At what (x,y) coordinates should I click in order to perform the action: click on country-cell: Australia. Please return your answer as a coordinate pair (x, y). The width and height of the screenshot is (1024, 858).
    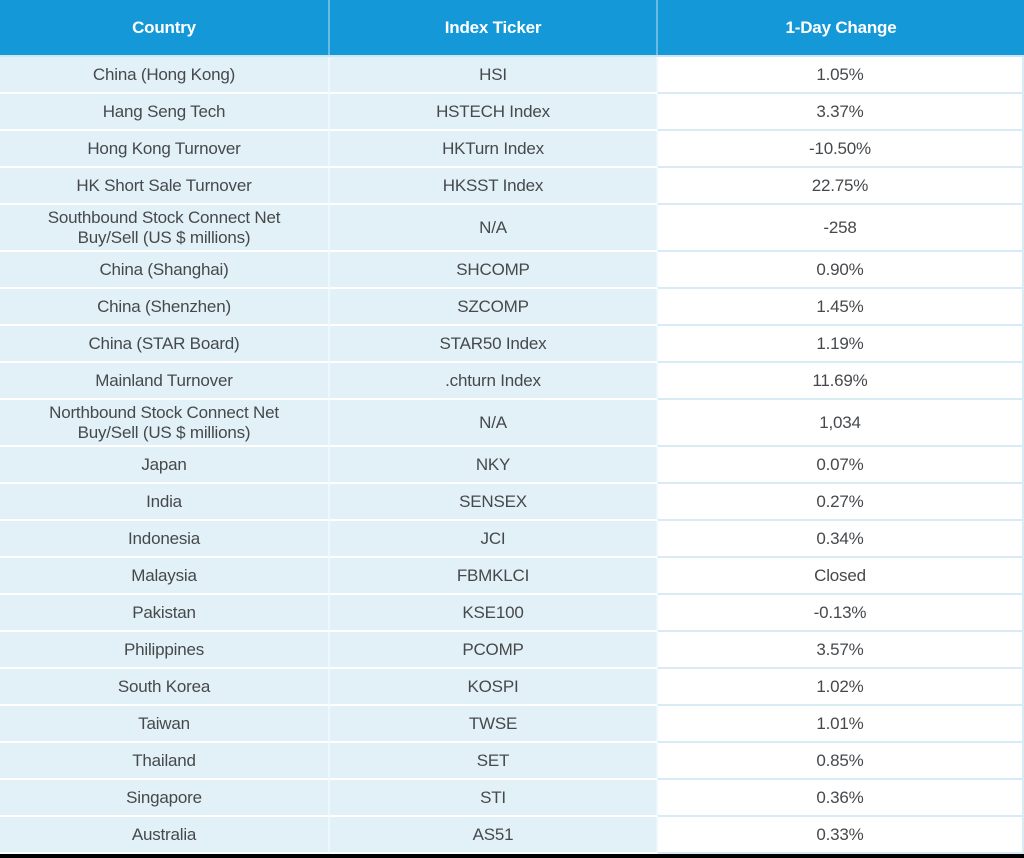
    Looking at the image, I should click on (165, 835).